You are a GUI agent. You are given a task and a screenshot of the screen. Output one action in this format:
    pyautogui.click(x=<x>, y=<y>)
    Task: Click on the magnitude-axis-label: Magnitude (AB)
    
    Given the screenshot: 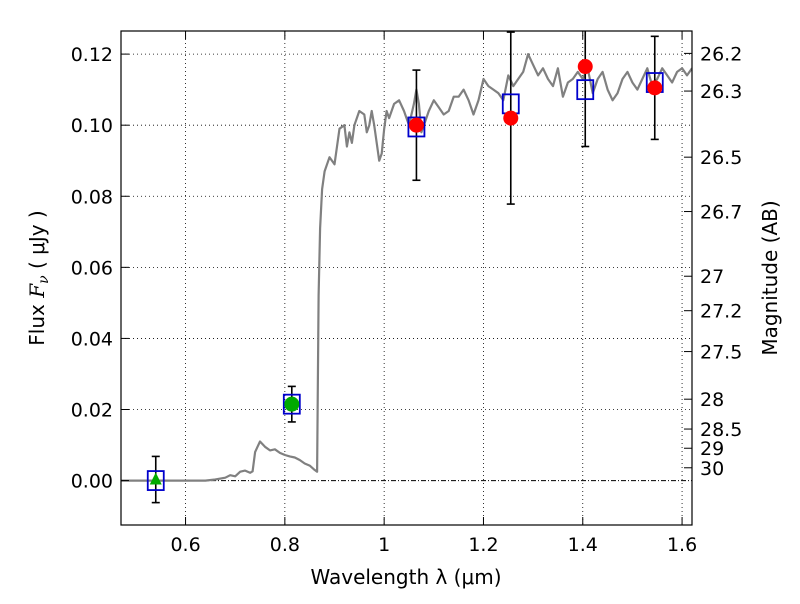 What is the action you would take?
    pyautogui.click(x=770, y=277)
    